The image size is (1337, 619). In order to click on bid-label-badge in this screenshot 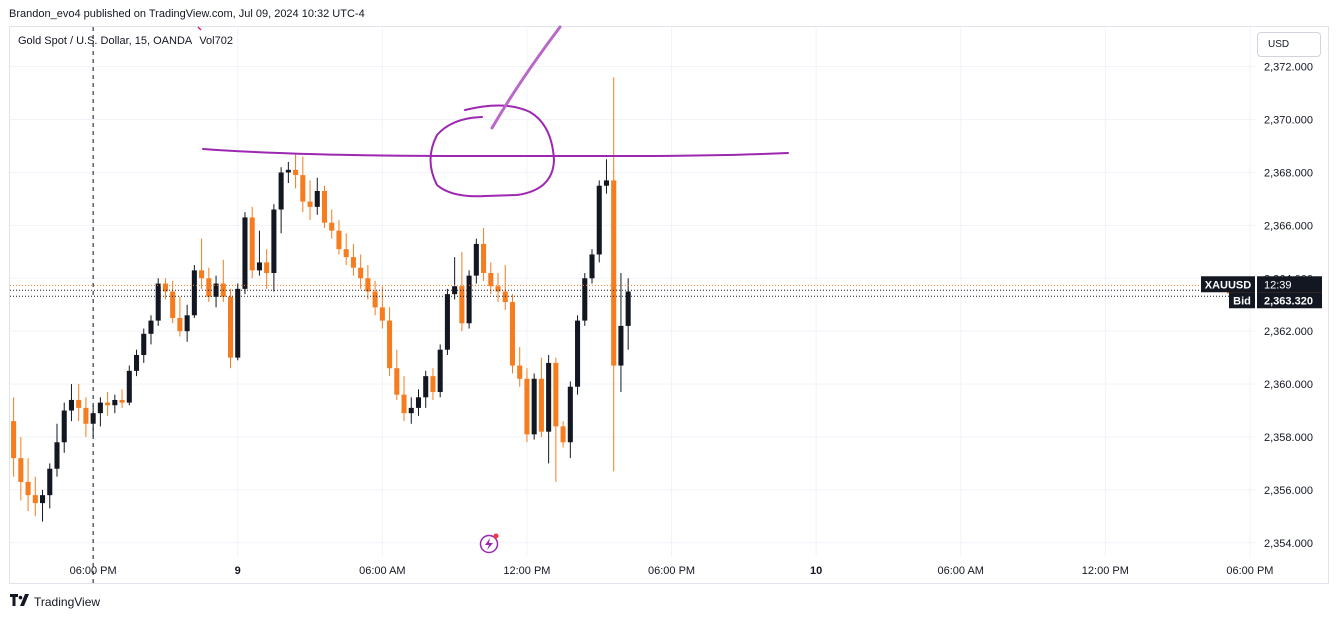, I will do `click(1242, 300)`.